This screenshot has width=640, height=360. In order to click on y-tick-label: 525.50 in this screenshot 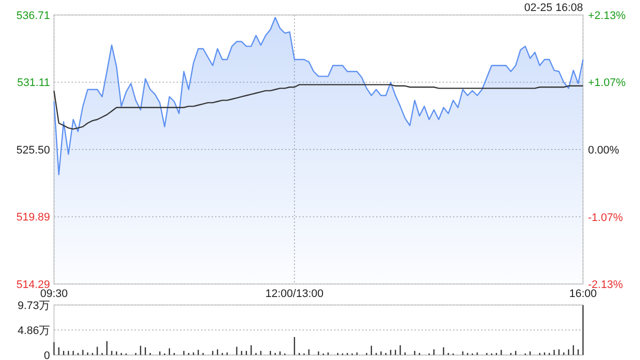, I will do `click(33, 150)`.